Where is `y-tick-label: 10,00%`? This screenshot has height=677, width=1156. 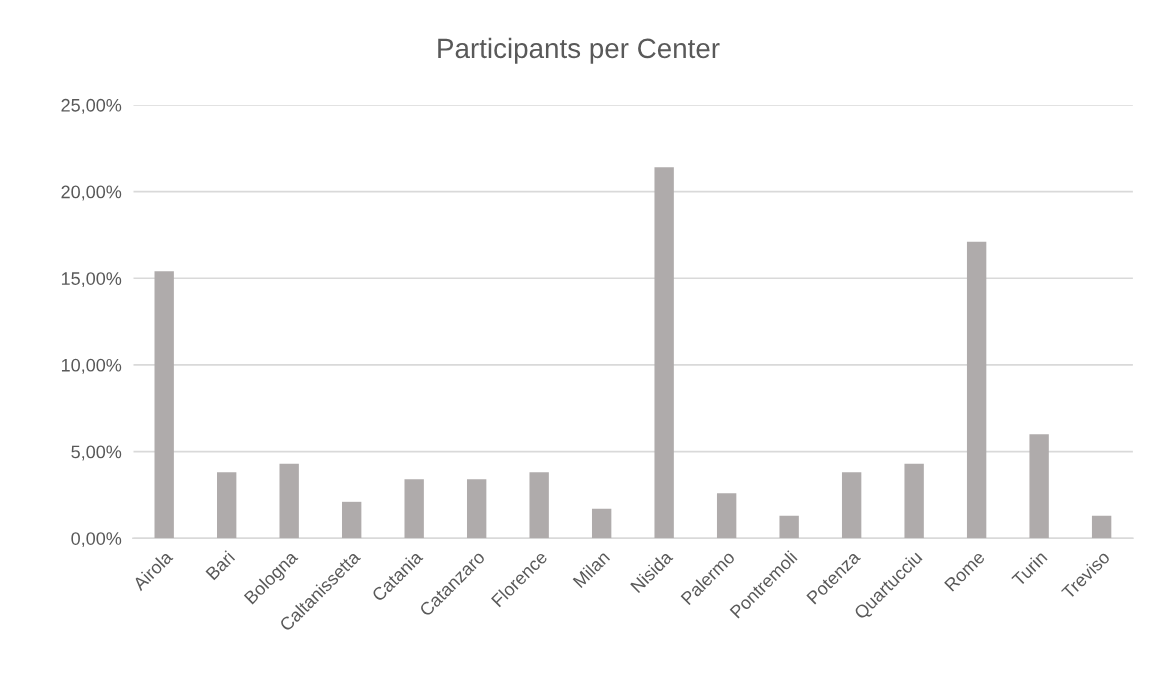
y-tick-label: 10,00% is located at coordinates (91, 366).